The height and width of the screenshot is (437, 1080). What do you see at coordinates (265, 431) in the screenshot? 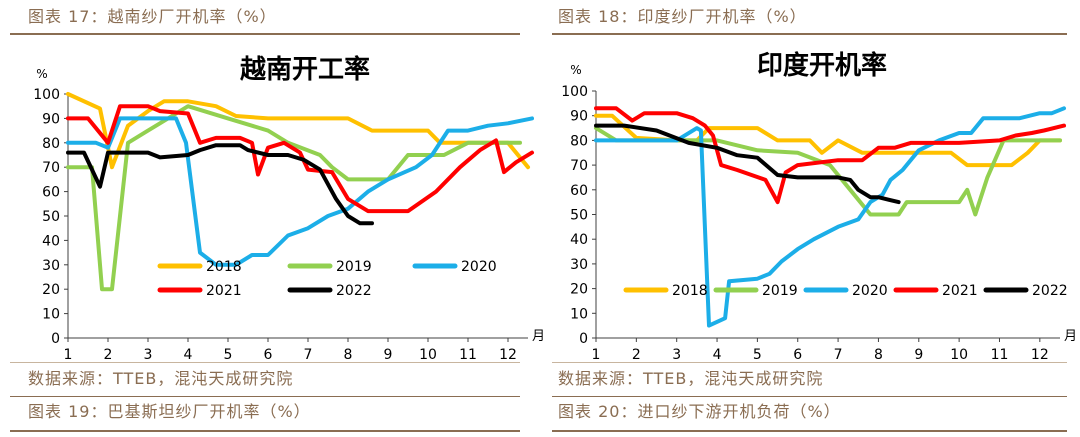
I see `caption-bottom-rule-left` at bounding box center [265, 431].